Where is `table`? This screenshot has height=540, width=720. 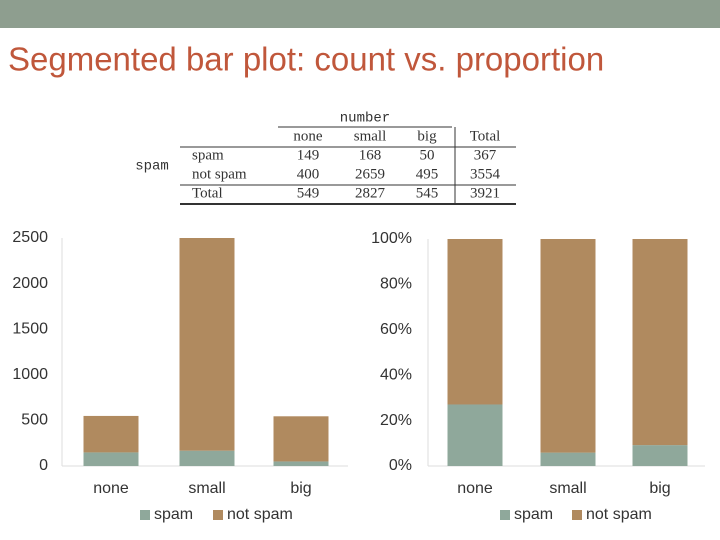
table is located at coordinates (348, 165).